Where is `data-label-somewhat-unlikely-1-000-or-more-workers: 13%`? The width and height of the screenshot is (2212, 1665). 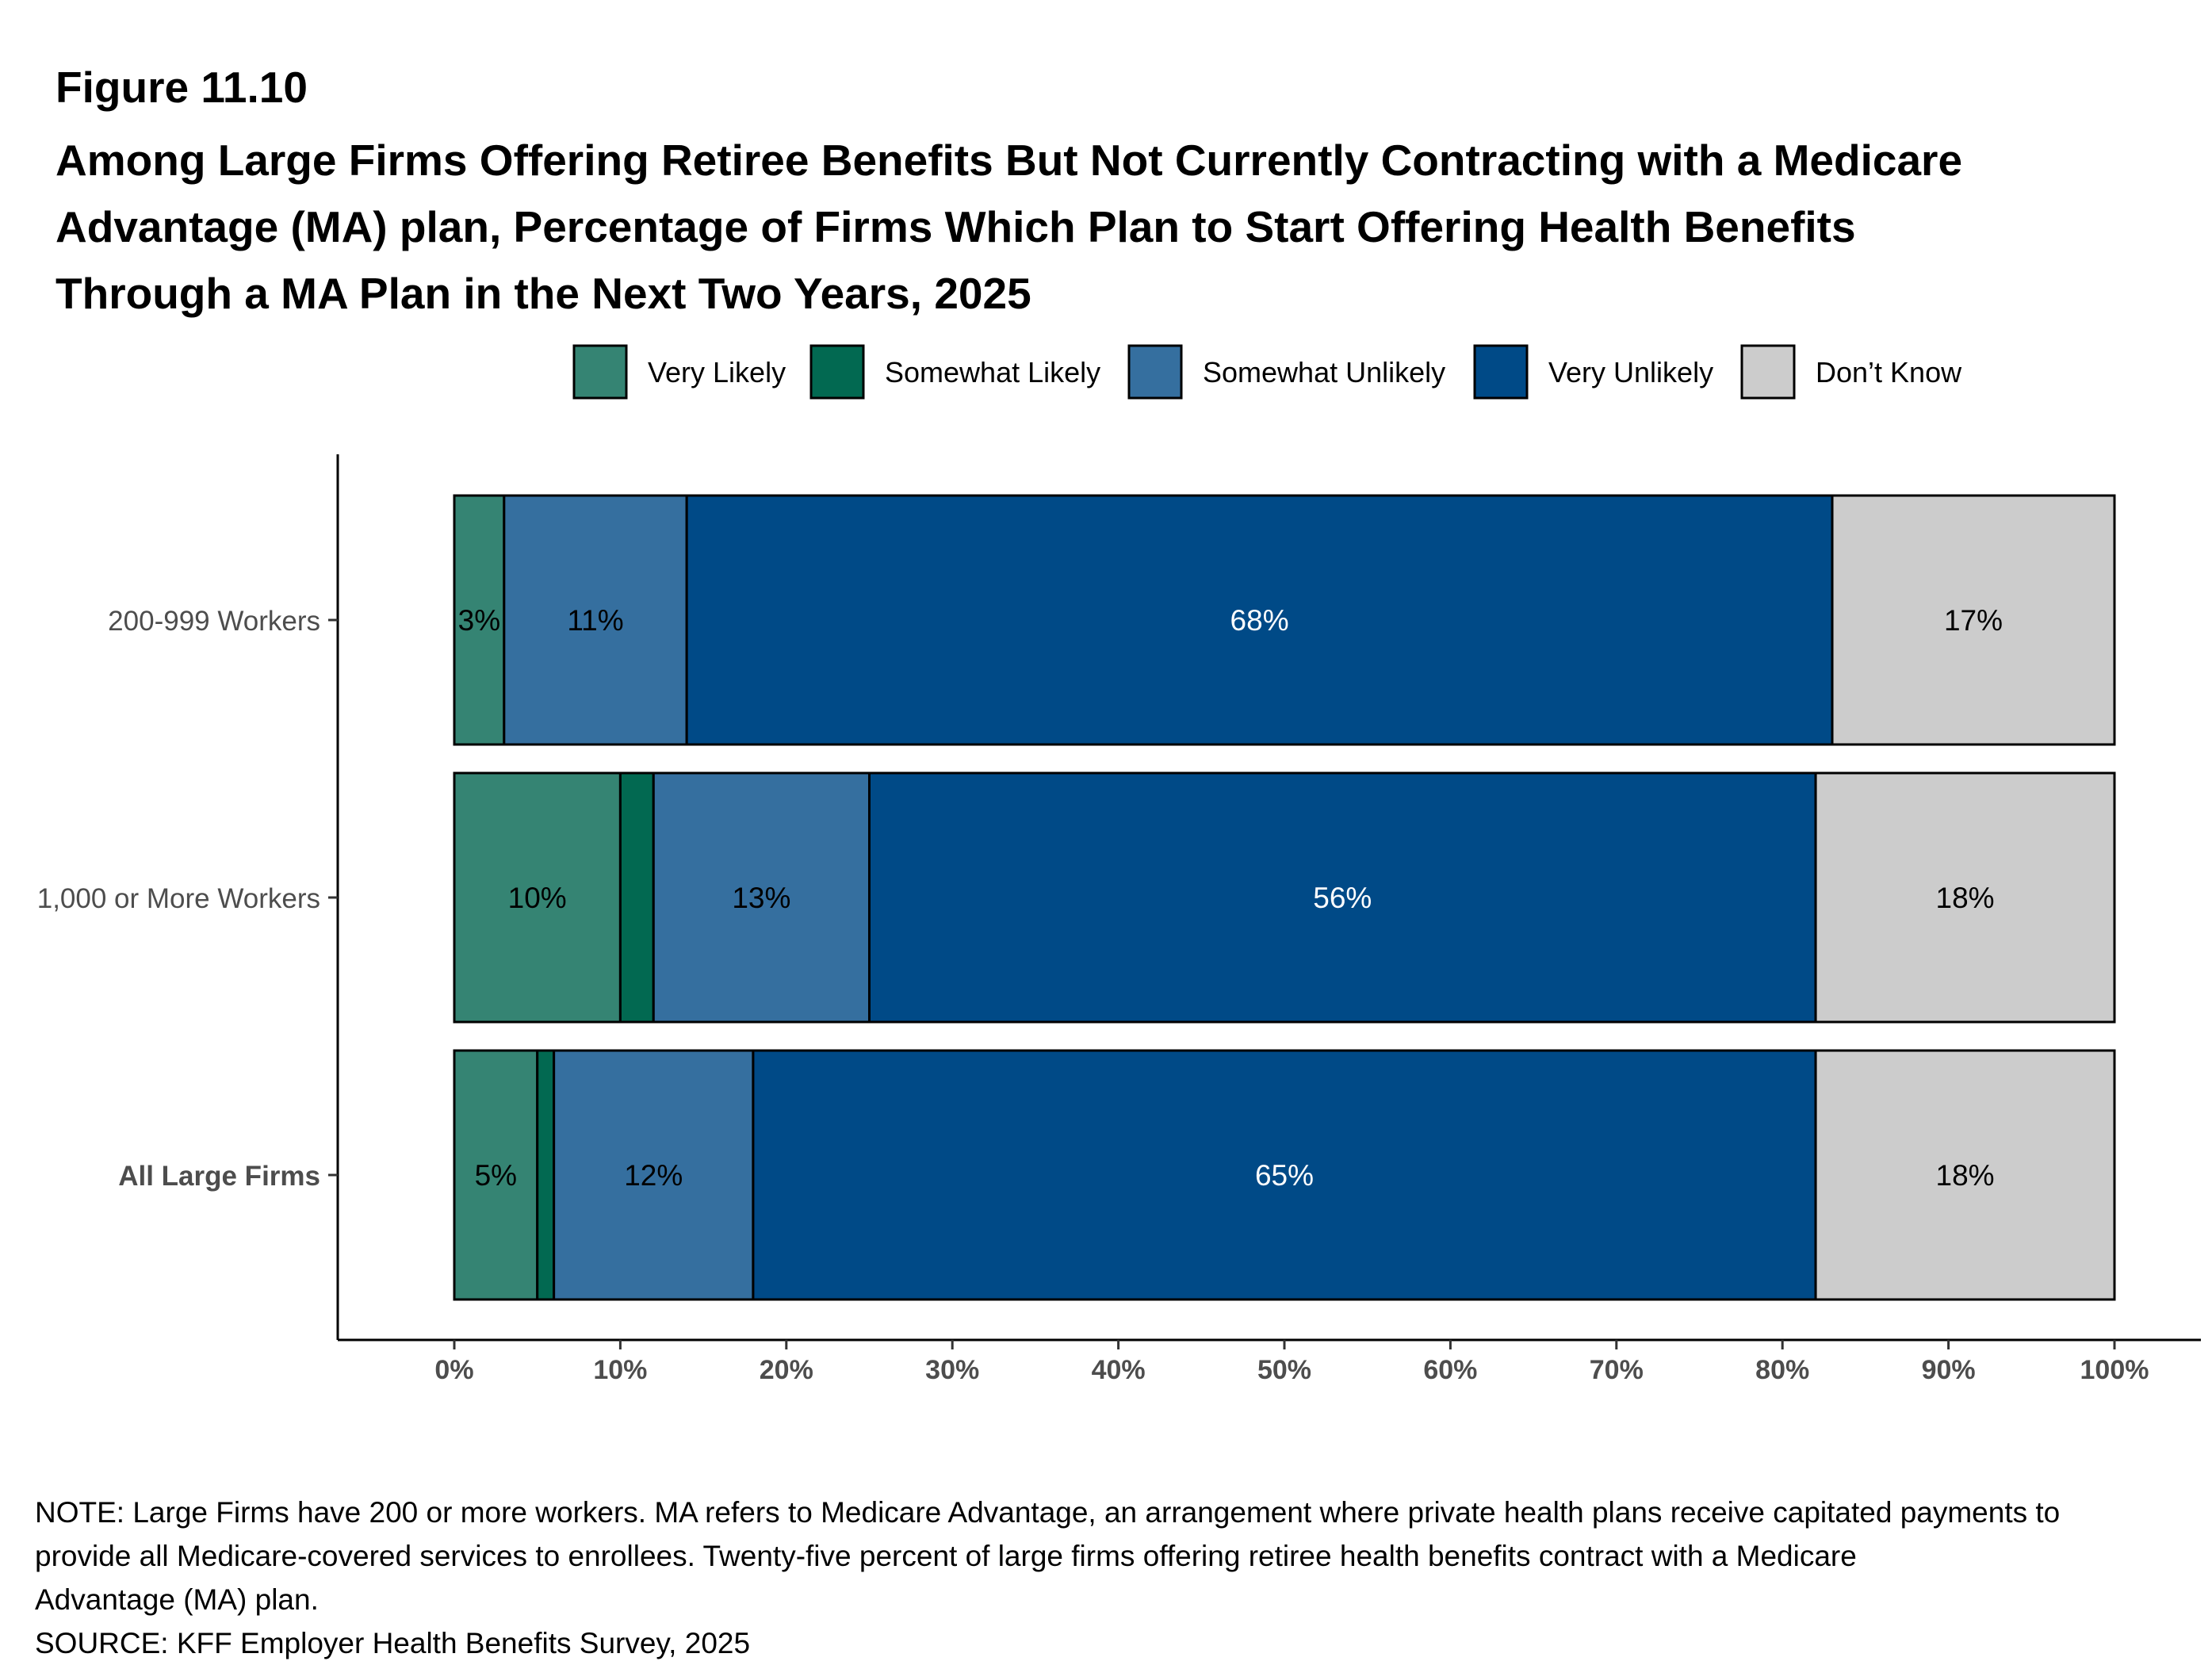 data-label-somewhat-unlikely-1-000-or-more-workers: 13% is located at coordinates (761, 898).